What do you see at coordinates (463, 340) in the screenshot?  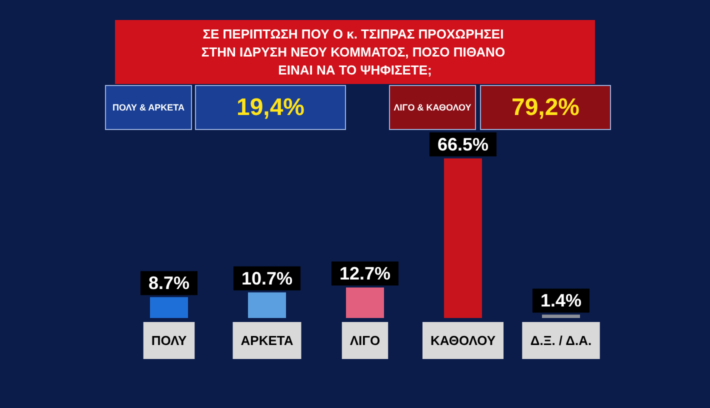 I see `x-tick-label: ΚΑΘΟΛΟΥ` at bounding box center [463, 340].